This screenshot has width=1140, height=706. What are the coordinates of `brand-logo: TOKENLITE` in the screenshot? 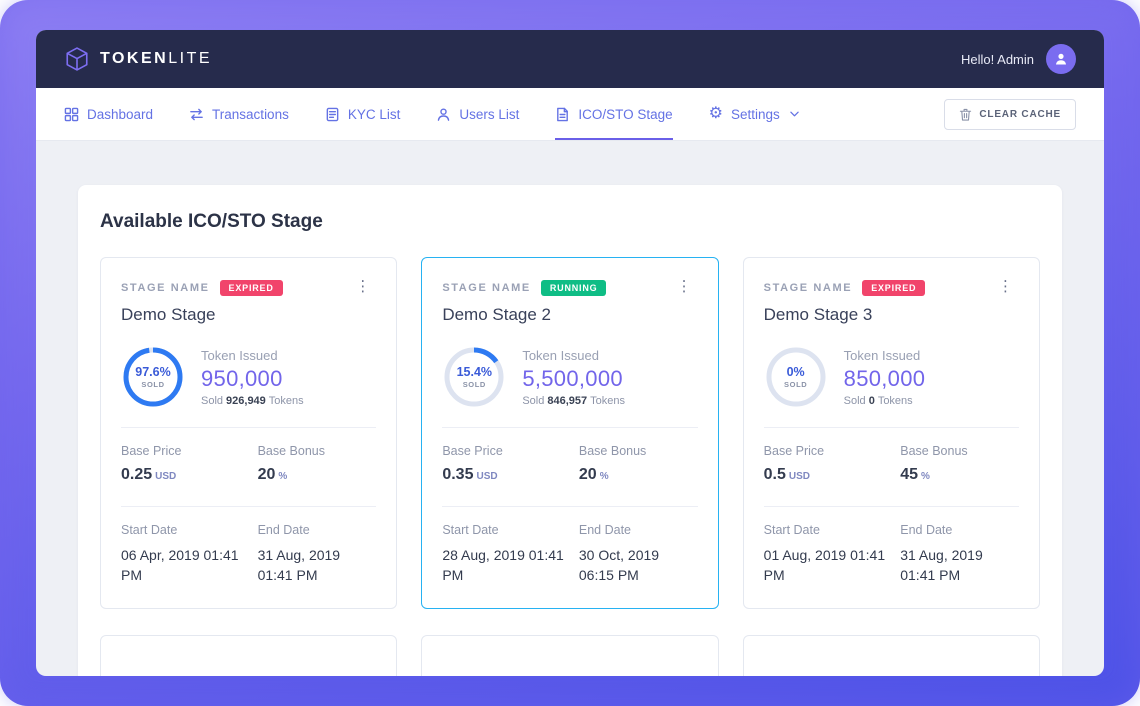 It's located at (138, 59).